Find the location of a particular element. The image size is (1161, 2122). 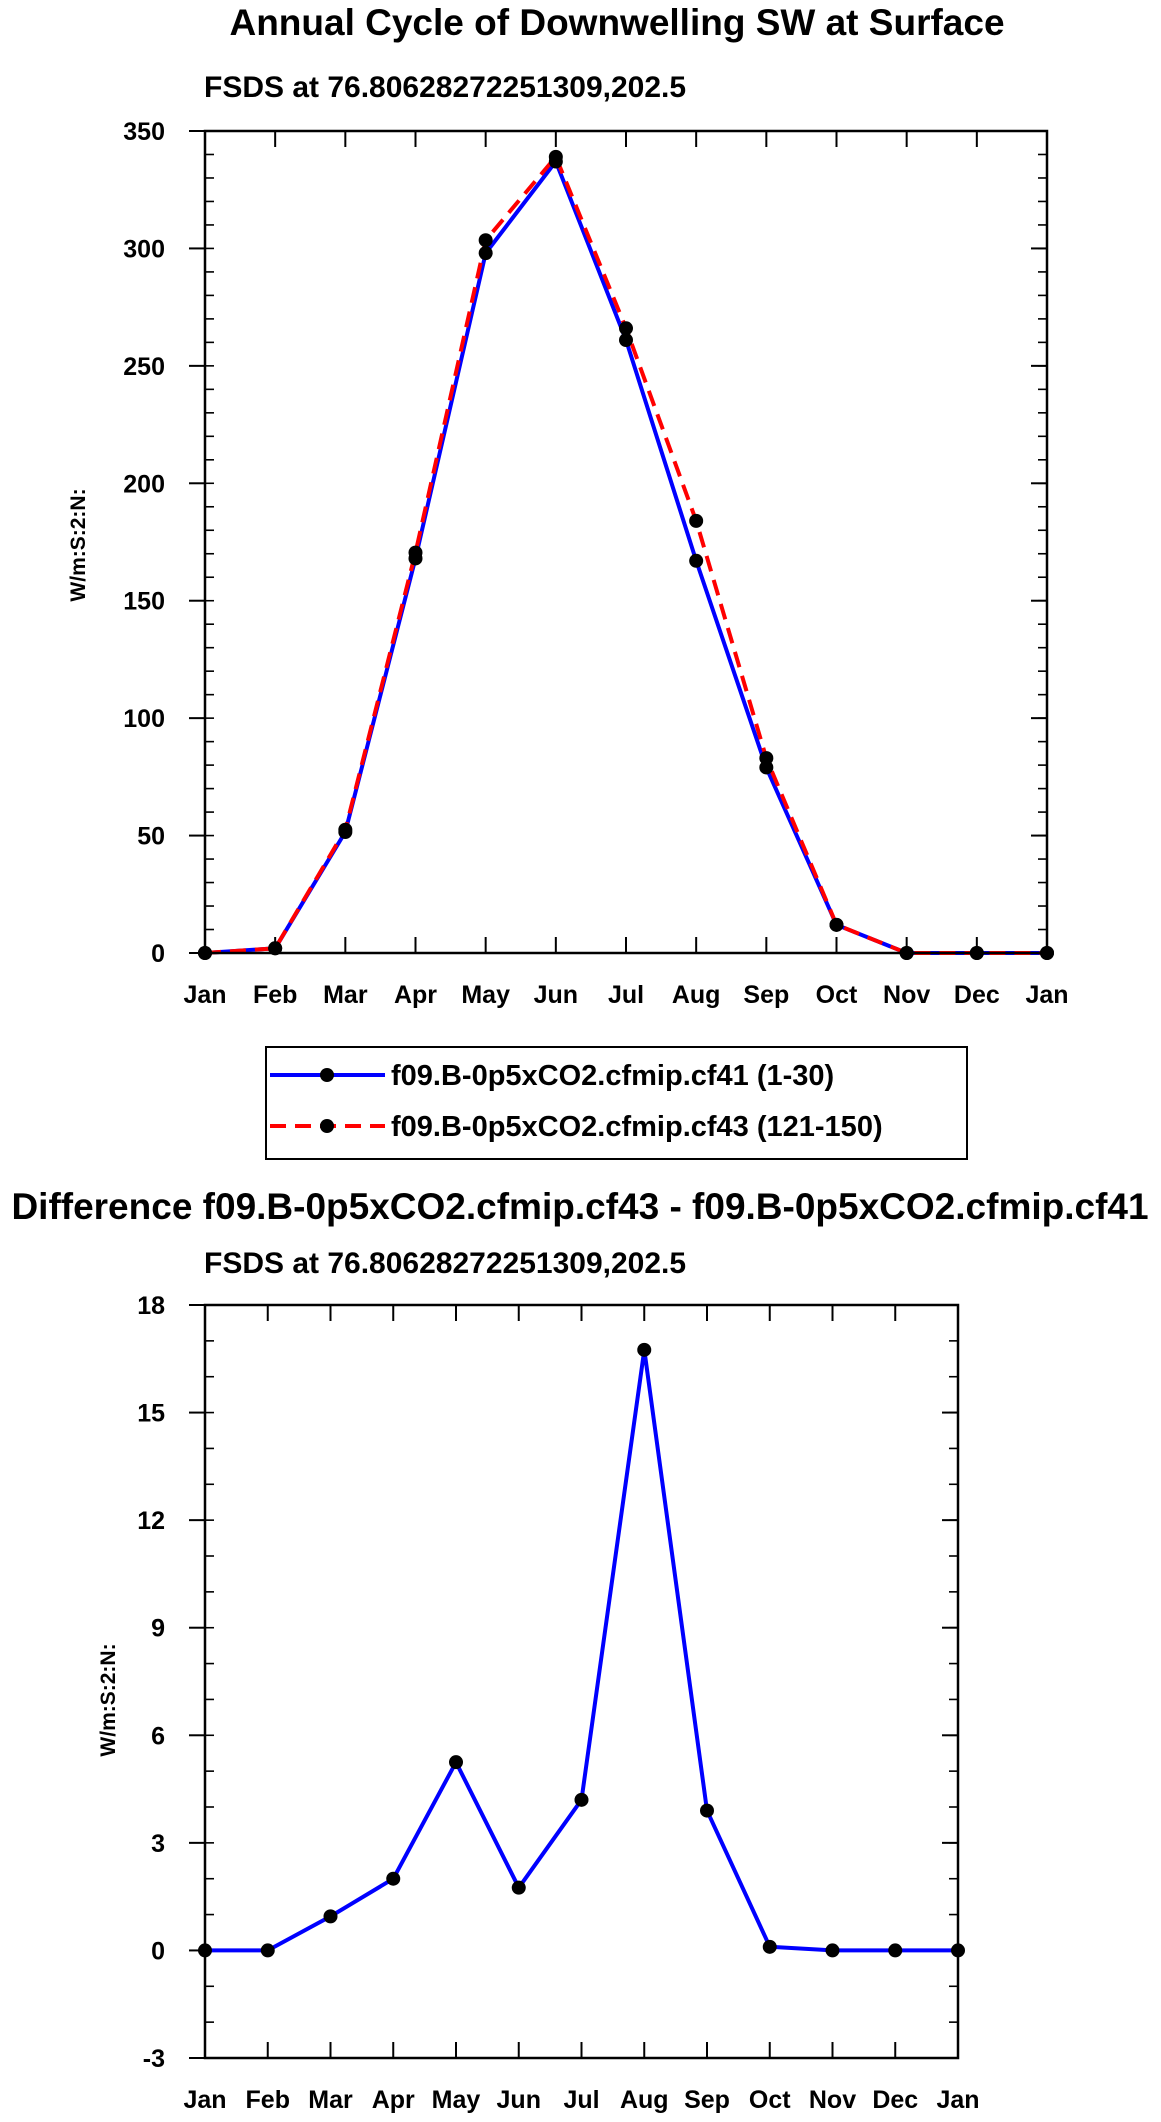

chart1-subtitle: FSDS at 76.80628272251309,202.5 is located at coordinates (445, 87).